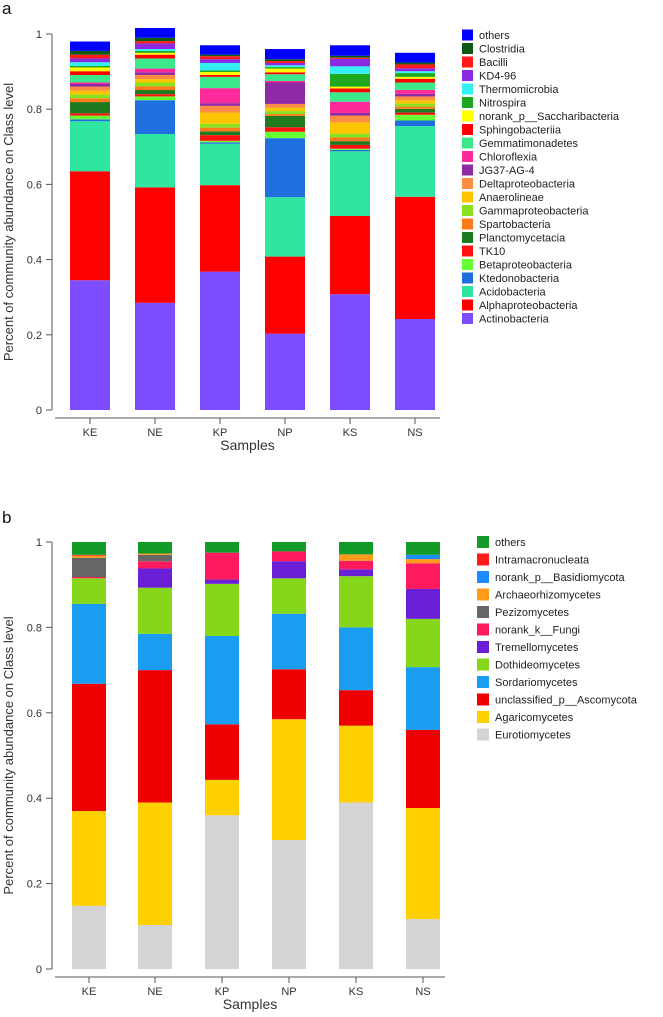 The width and height of the screenshot is (663, 1017). Describe the element at coordinates (549, 117) in the screenshot. I see `legend-label: norank_p__Saccharibacteria` at that location.